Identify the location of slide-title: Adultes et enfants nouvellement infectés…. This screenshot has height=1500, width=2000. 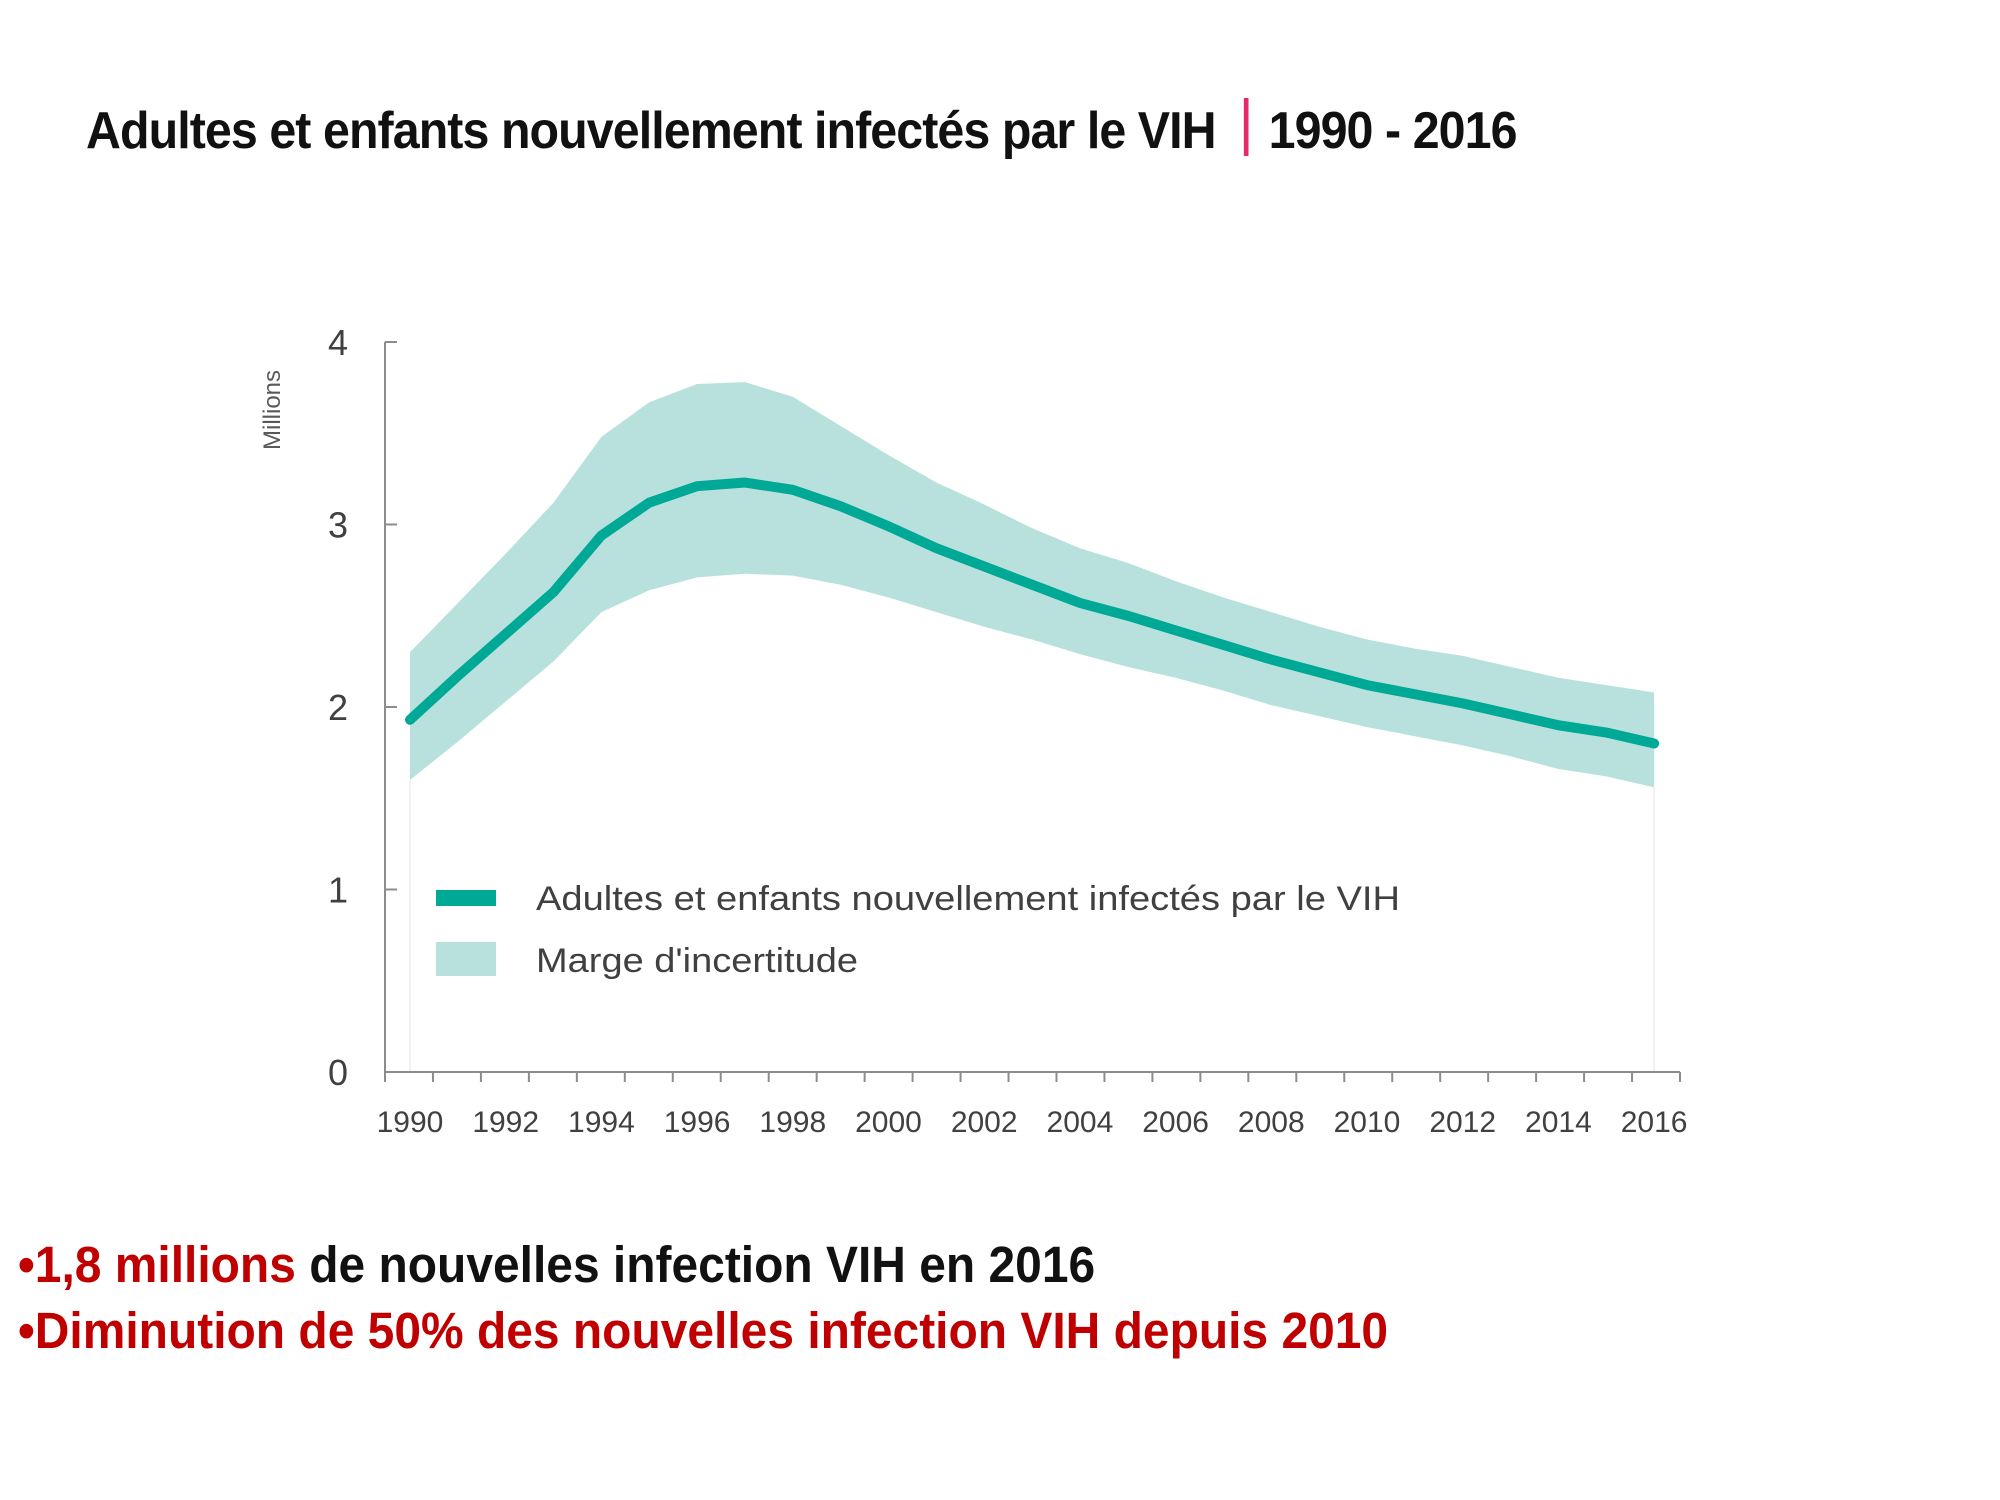
(801, 129).